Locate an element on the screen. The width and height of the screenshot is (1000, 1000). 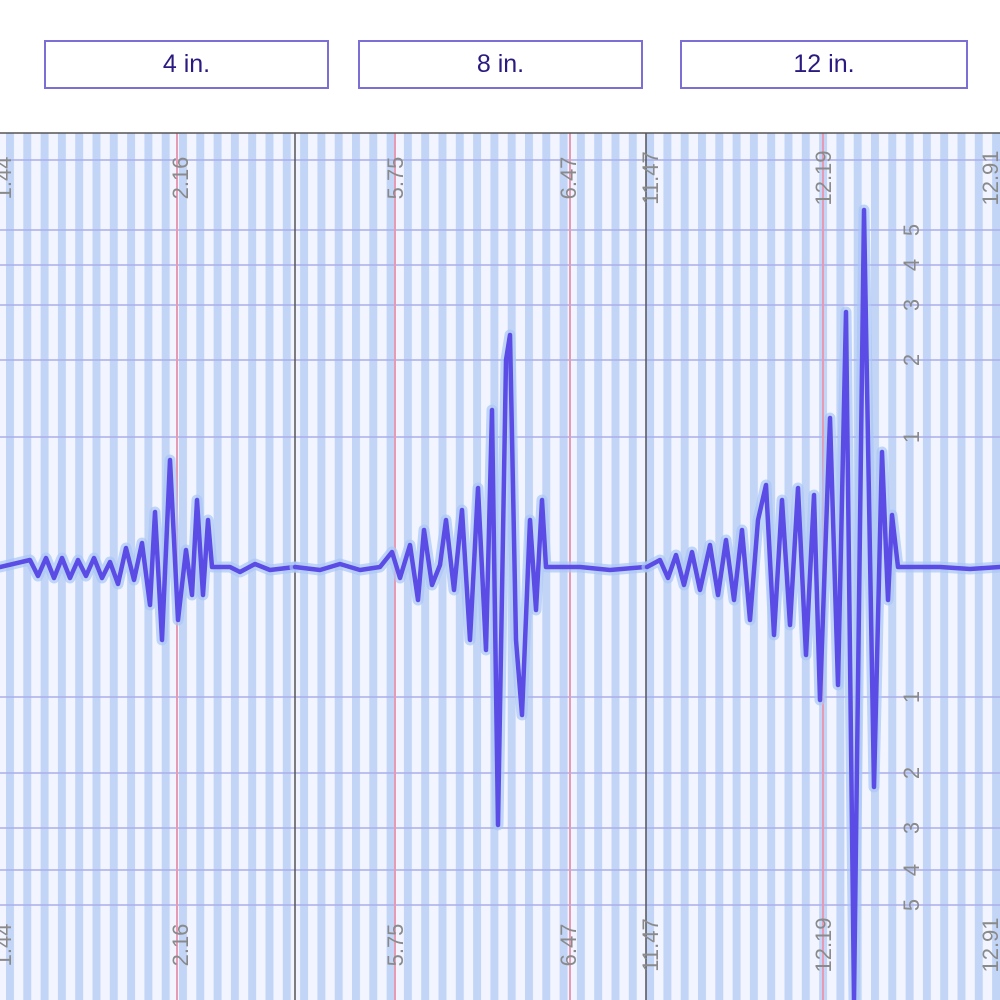
depth-button: 8 in. is located at coordinates (500, 64).